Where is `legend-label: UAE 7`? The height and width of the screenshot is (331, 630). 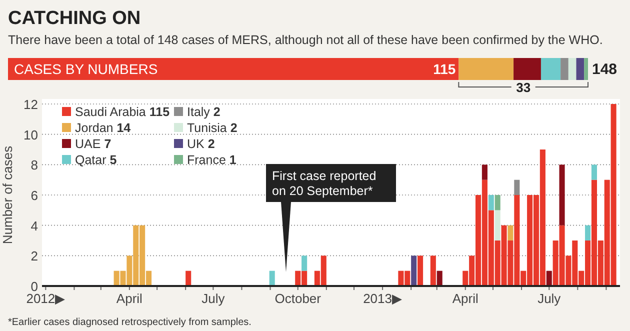
legend-label: UAE 7 is located at coordinates (93, 144).